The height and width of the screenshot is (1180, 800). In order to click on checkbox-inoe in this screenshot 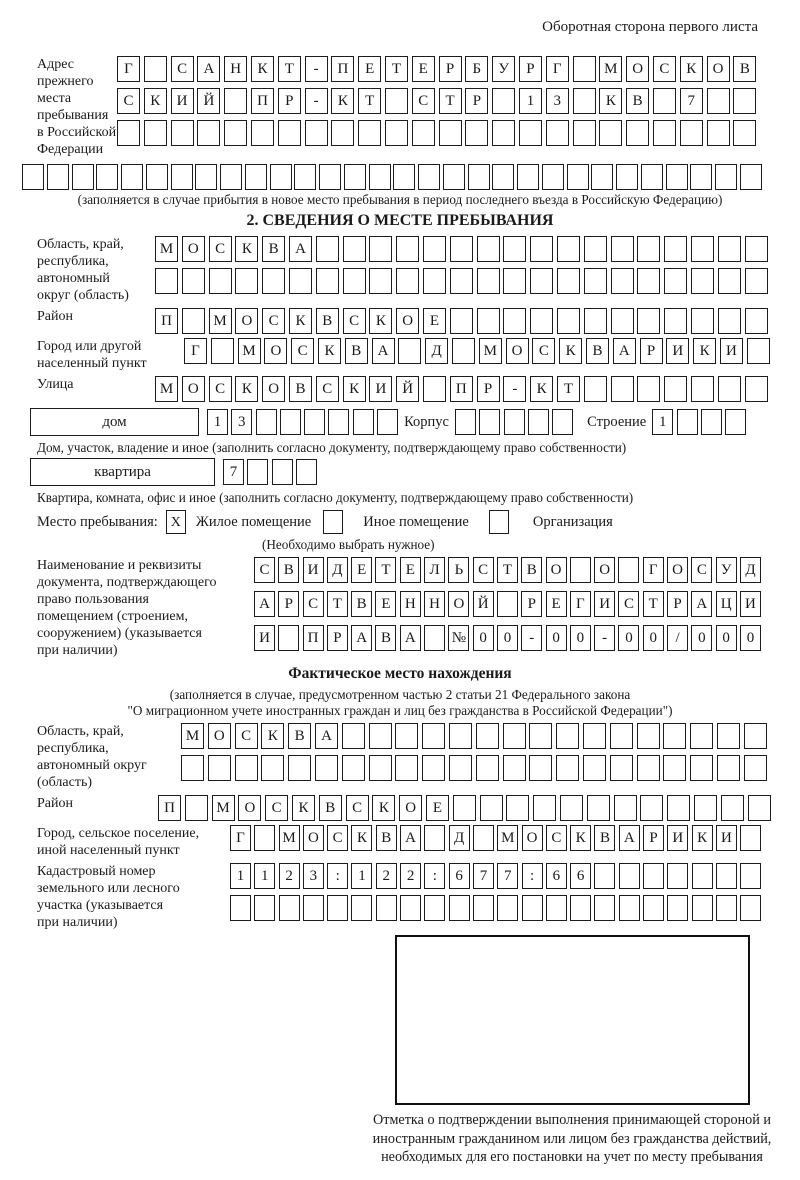, I will do `click(333, 522)`.